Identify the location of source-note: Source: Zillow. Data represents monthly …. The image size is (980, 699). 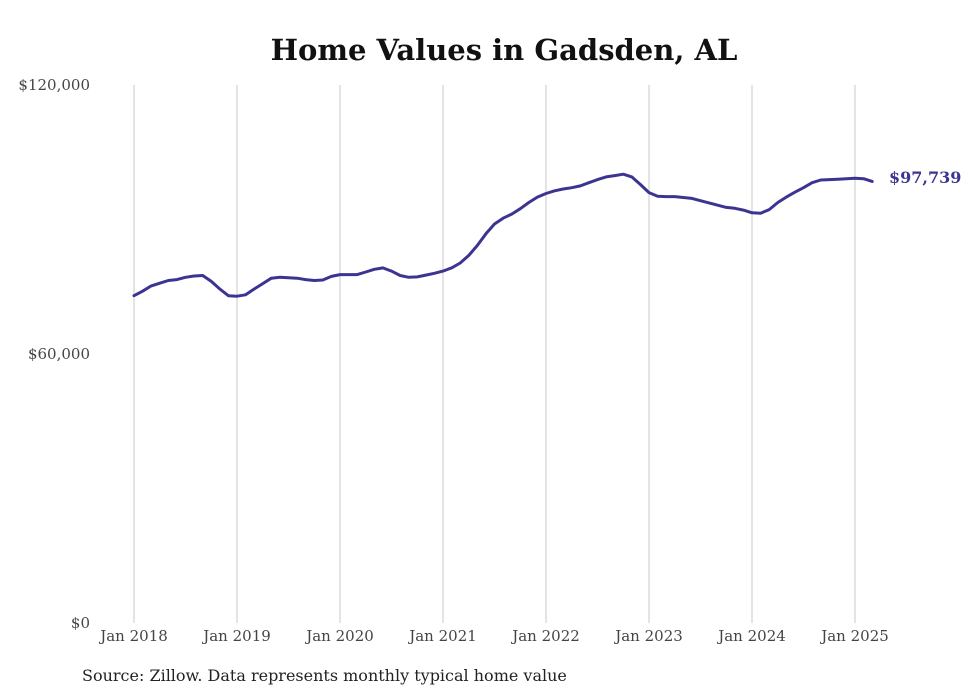
(324, 675).